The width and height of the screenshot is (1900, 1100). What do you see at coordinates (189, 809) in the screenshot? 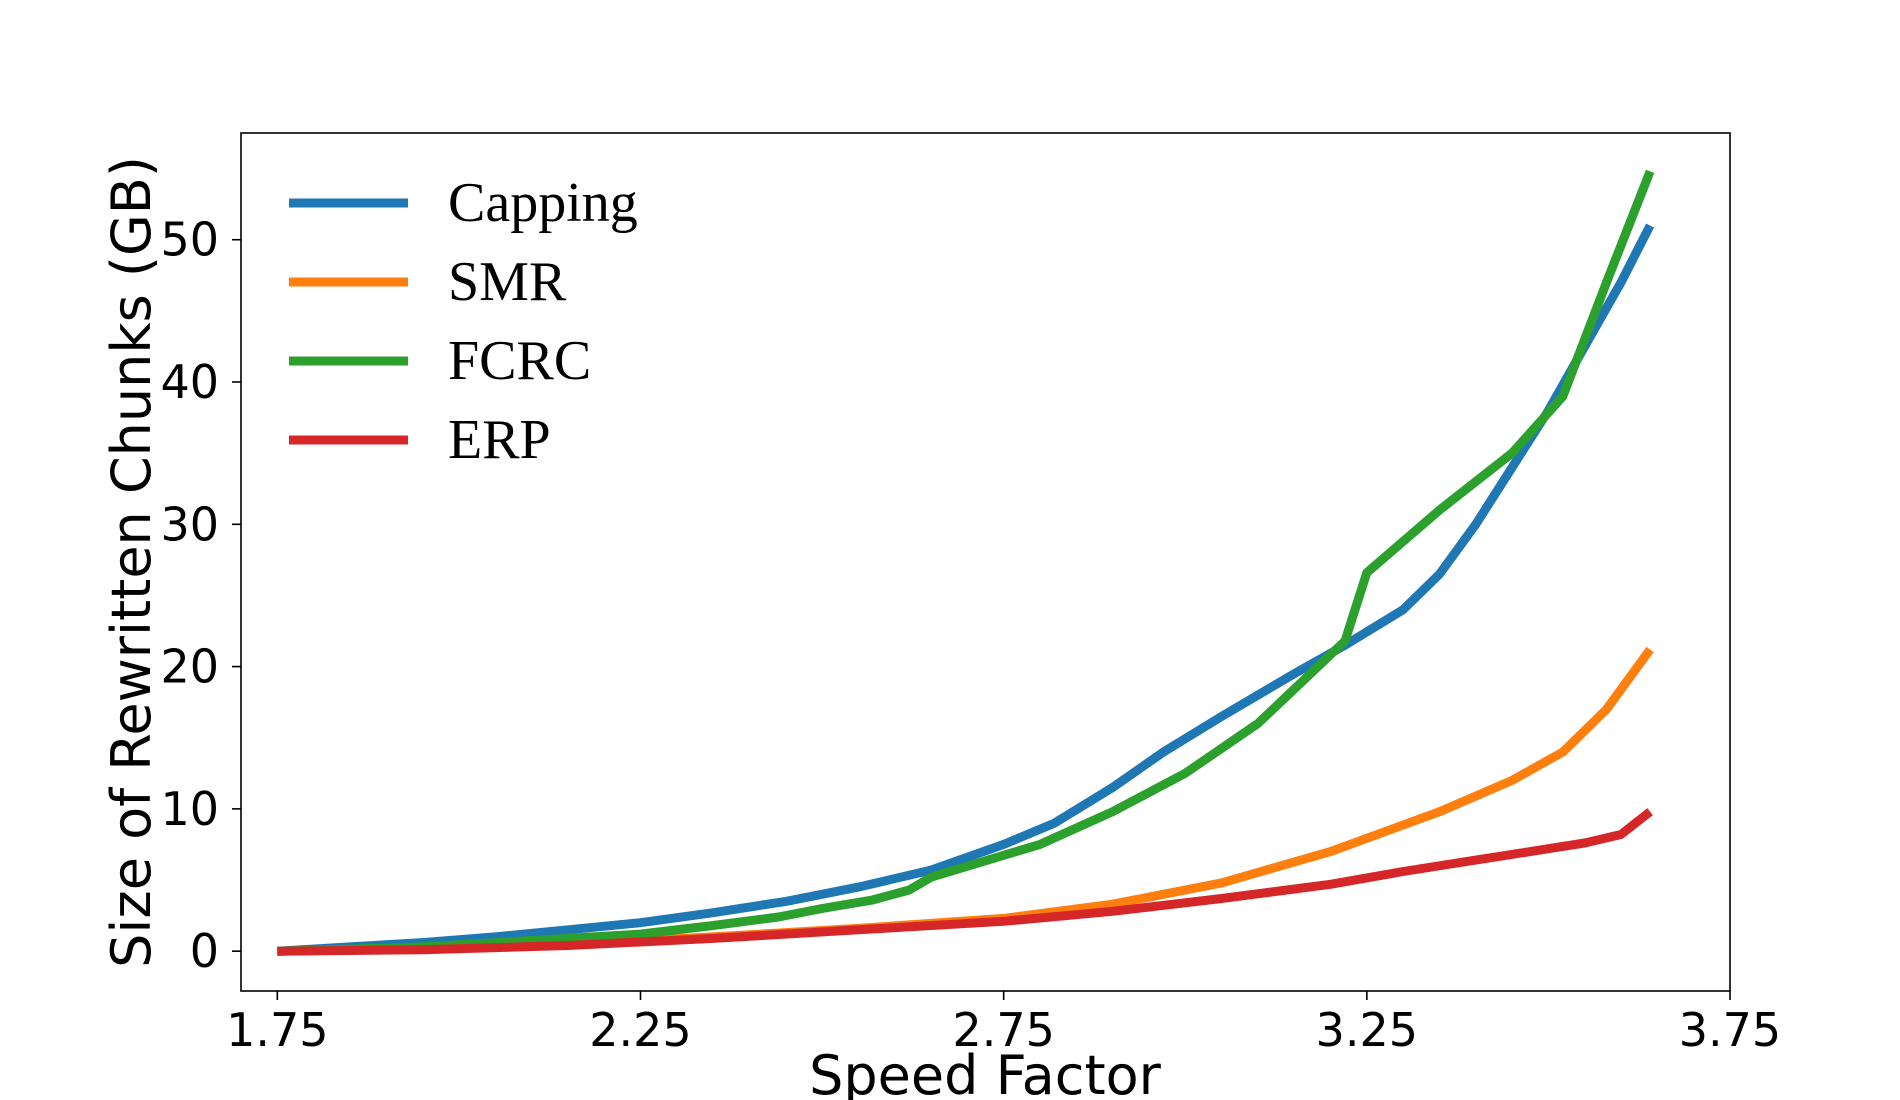
I see `y-tick-label: 10` at bounding box center [189, 809].